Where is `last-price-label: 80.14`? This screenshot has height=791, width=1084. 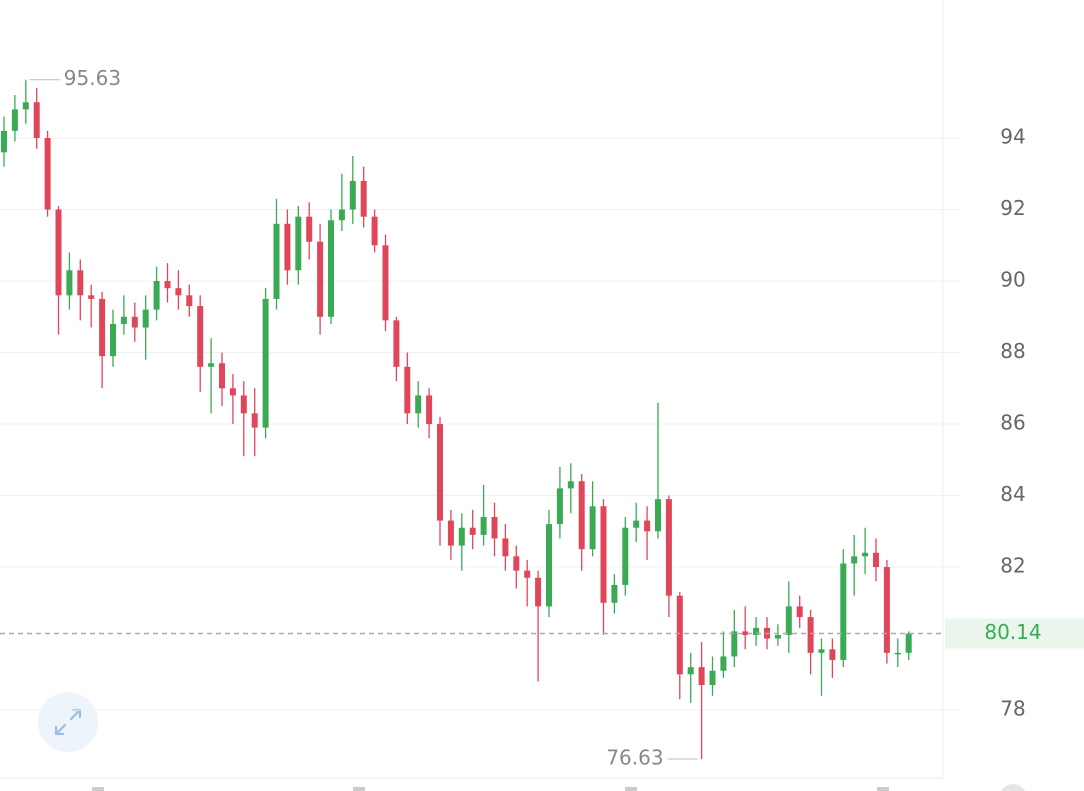 last-price-label: 80.14 is located at coordinates (1012, 632).